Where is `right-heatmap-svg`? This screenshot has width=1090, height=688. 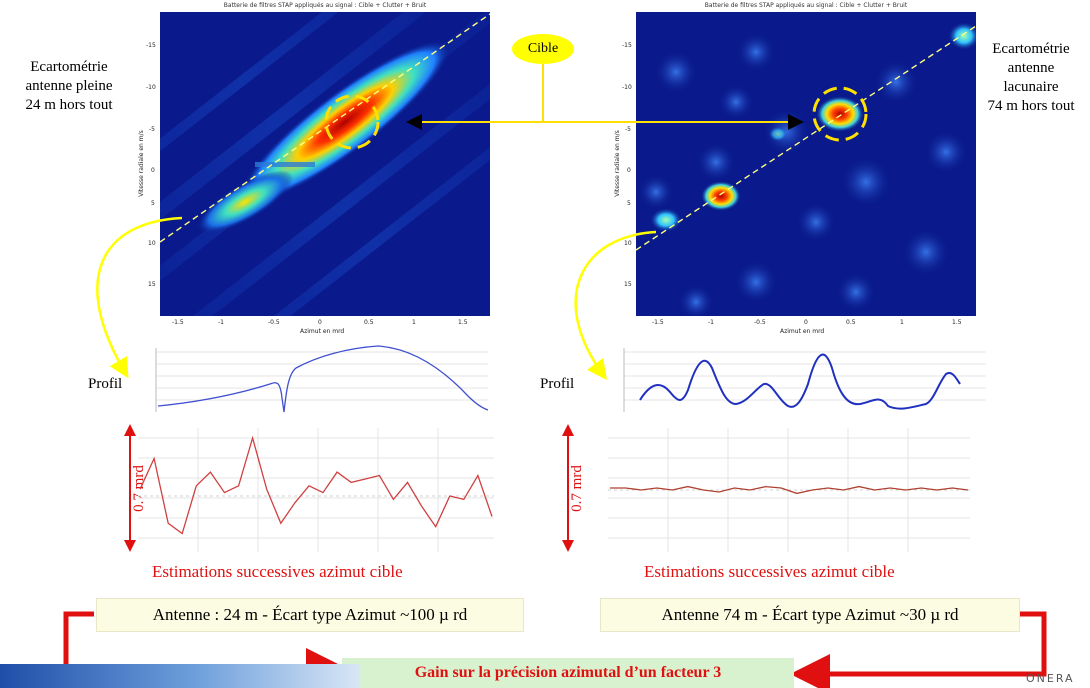
right-heatmap-svg is located at coordinates (806, 169).